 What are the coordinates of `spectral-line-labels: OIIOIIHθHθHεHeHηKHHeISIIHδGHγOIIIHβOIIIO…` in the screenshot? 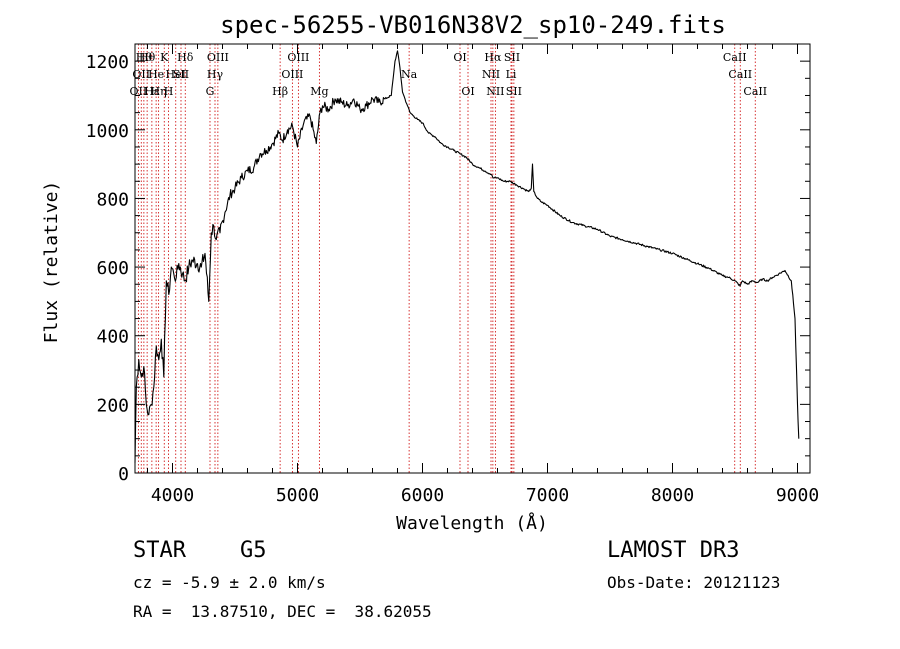 It's located at (449, 74).